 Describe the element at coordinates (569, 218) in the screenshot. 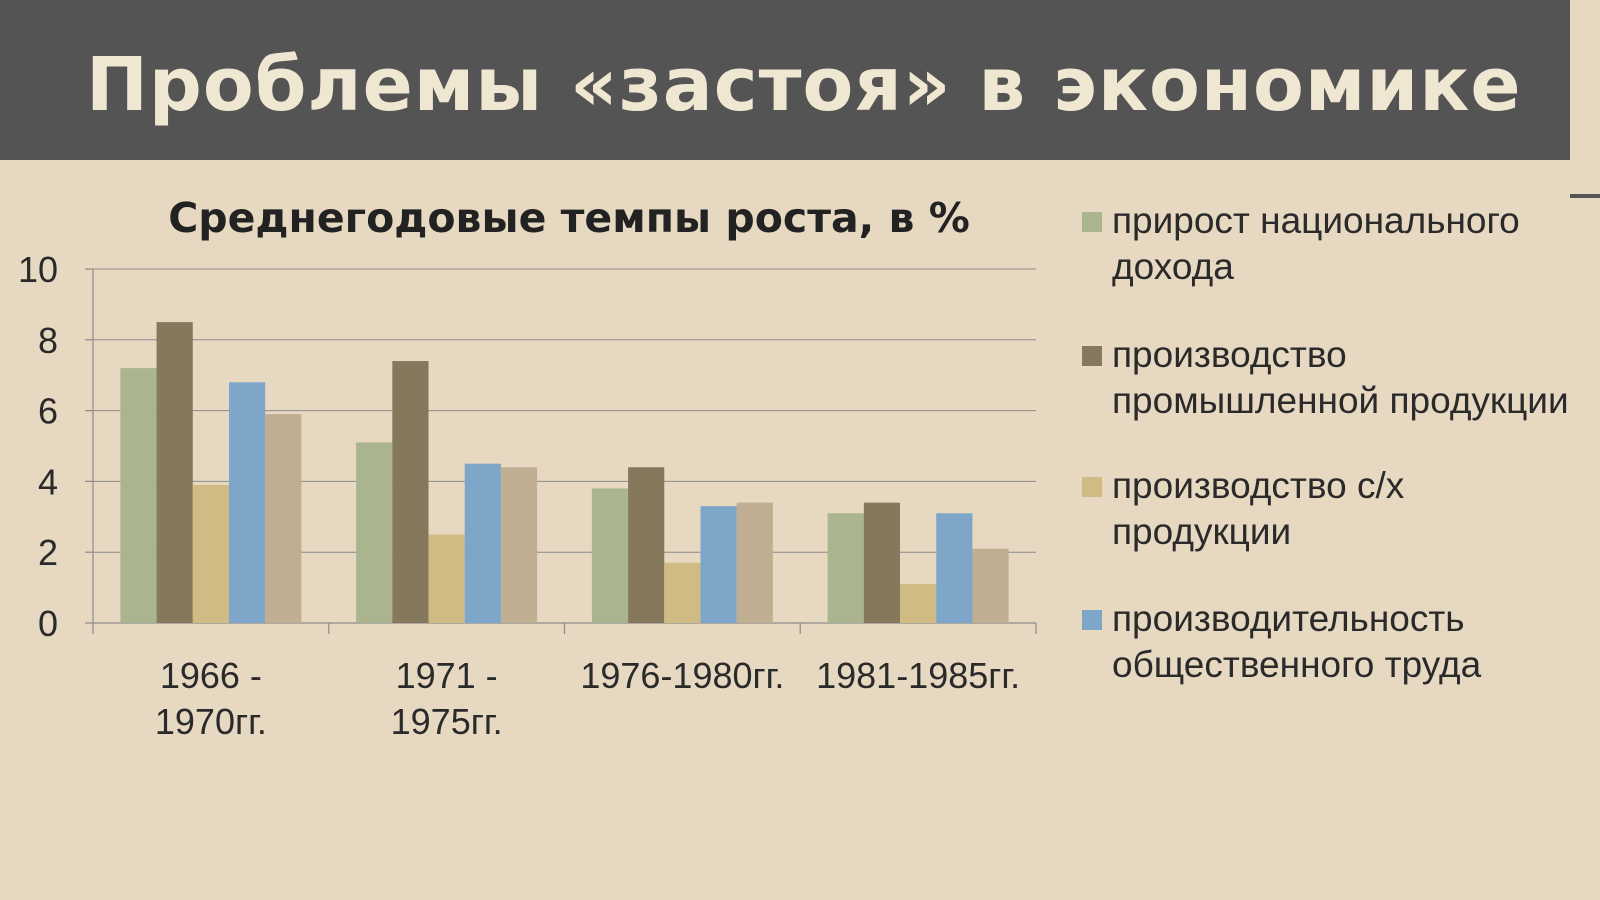

I see `chart-title: Среднегодовые темпы роста, в %` at that location.